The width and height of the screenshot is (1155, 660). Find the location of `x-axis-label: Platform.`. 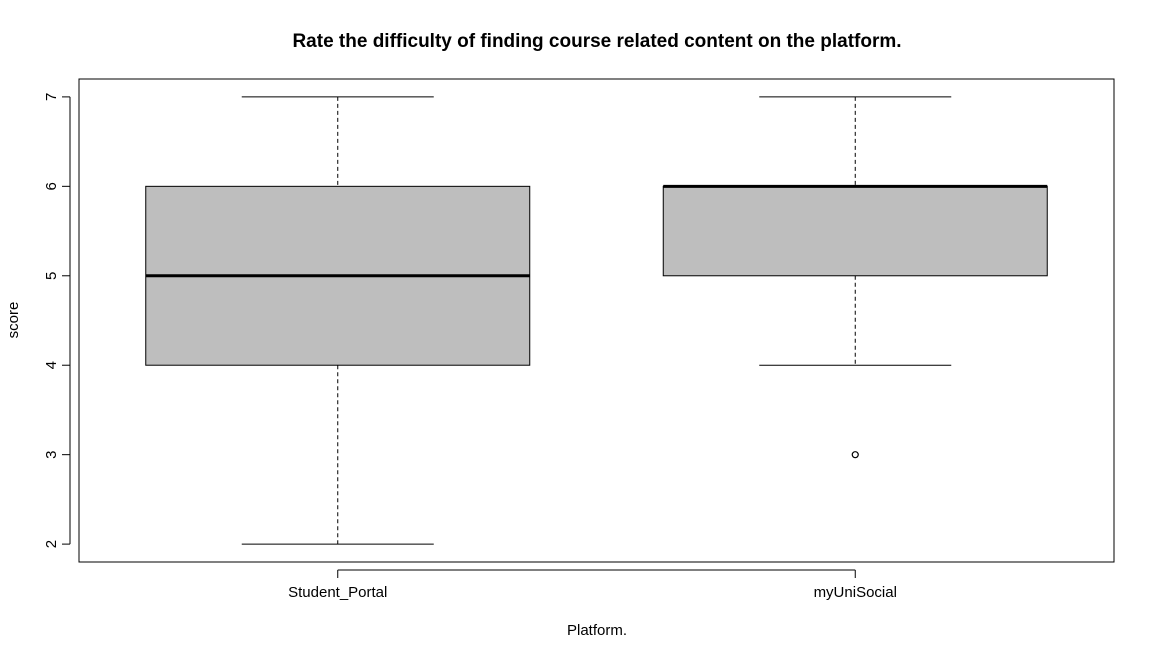

x-axis-label: Platform. is located at coordinates (597, 630).